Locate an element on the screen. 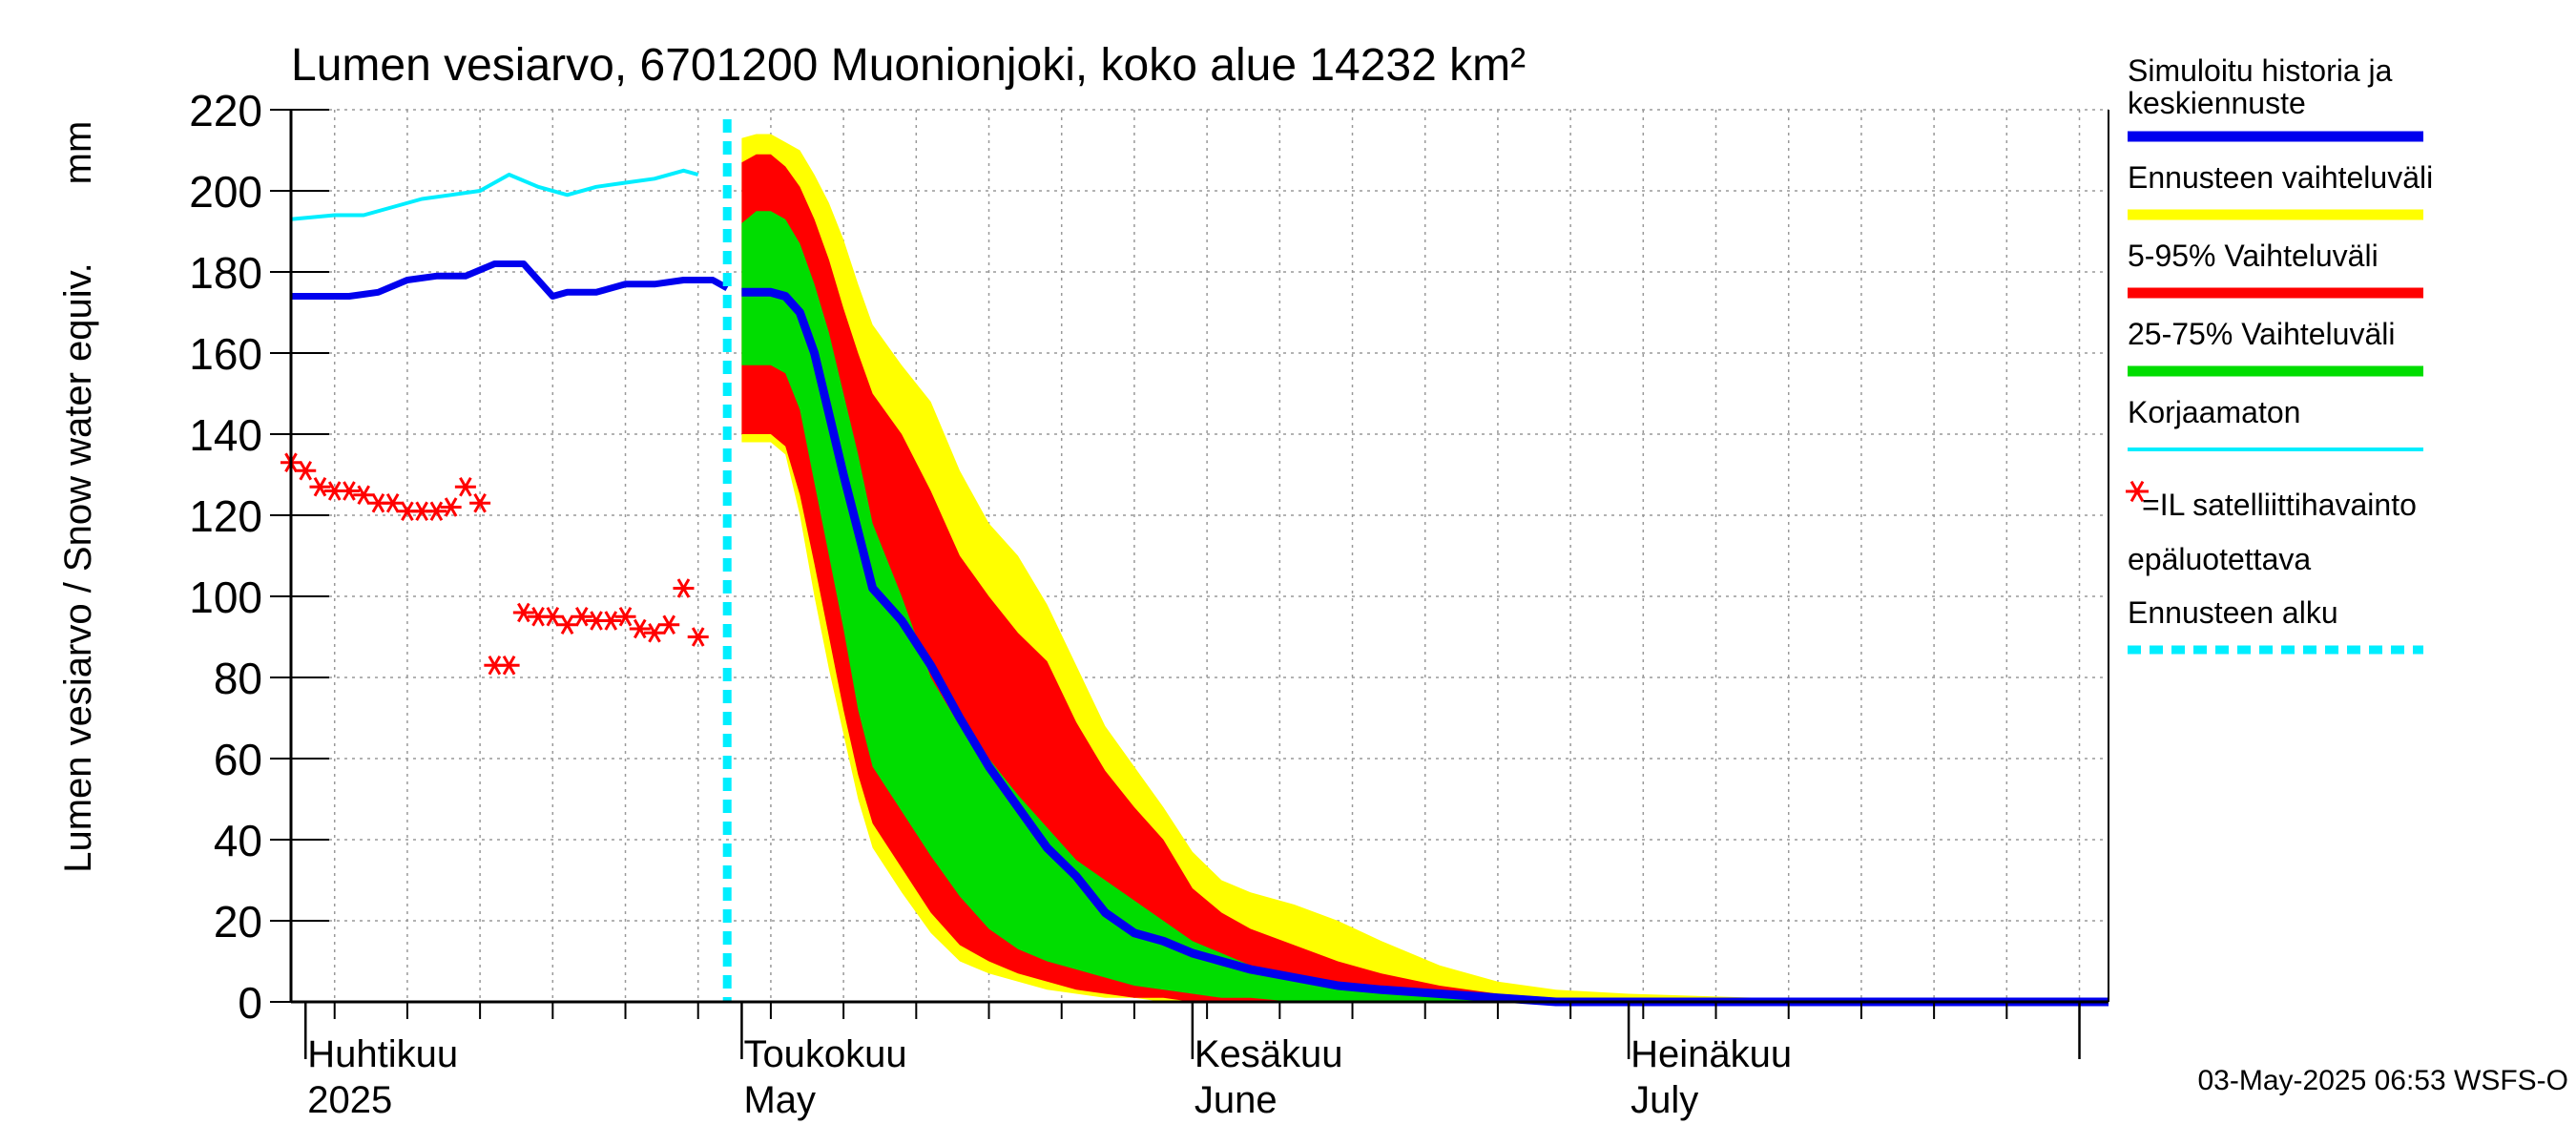 This screenshot has height=1145, width=2576. simulated-history-line is located at coordinates (510, 280).